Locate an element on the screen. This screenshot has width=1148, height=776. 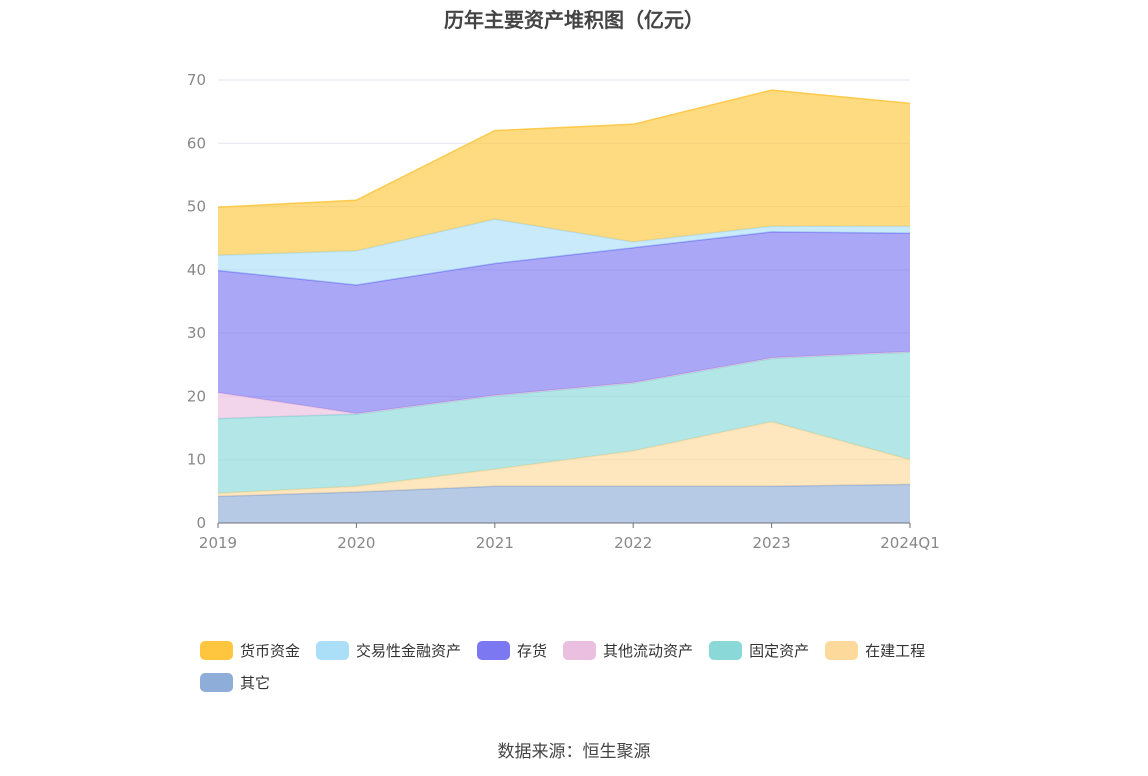
legend-label: 固定资产 is located at coordinates (779, 650).